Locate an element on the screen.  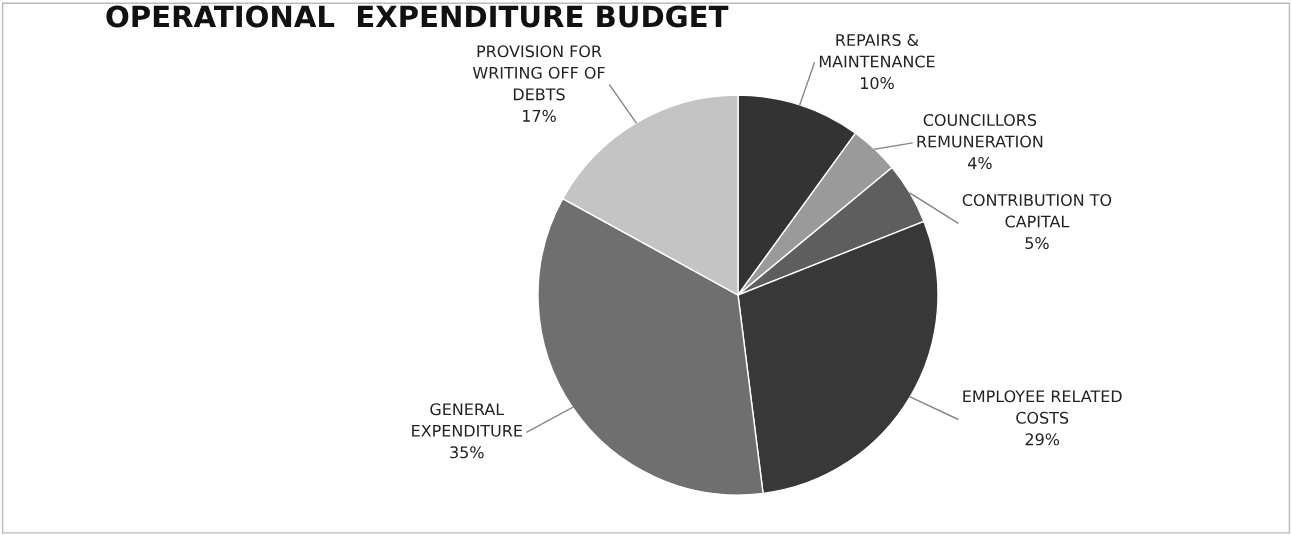
slice-label: CONTRIBUTION TO CAPITAL is located at coordinates (1037, 210).